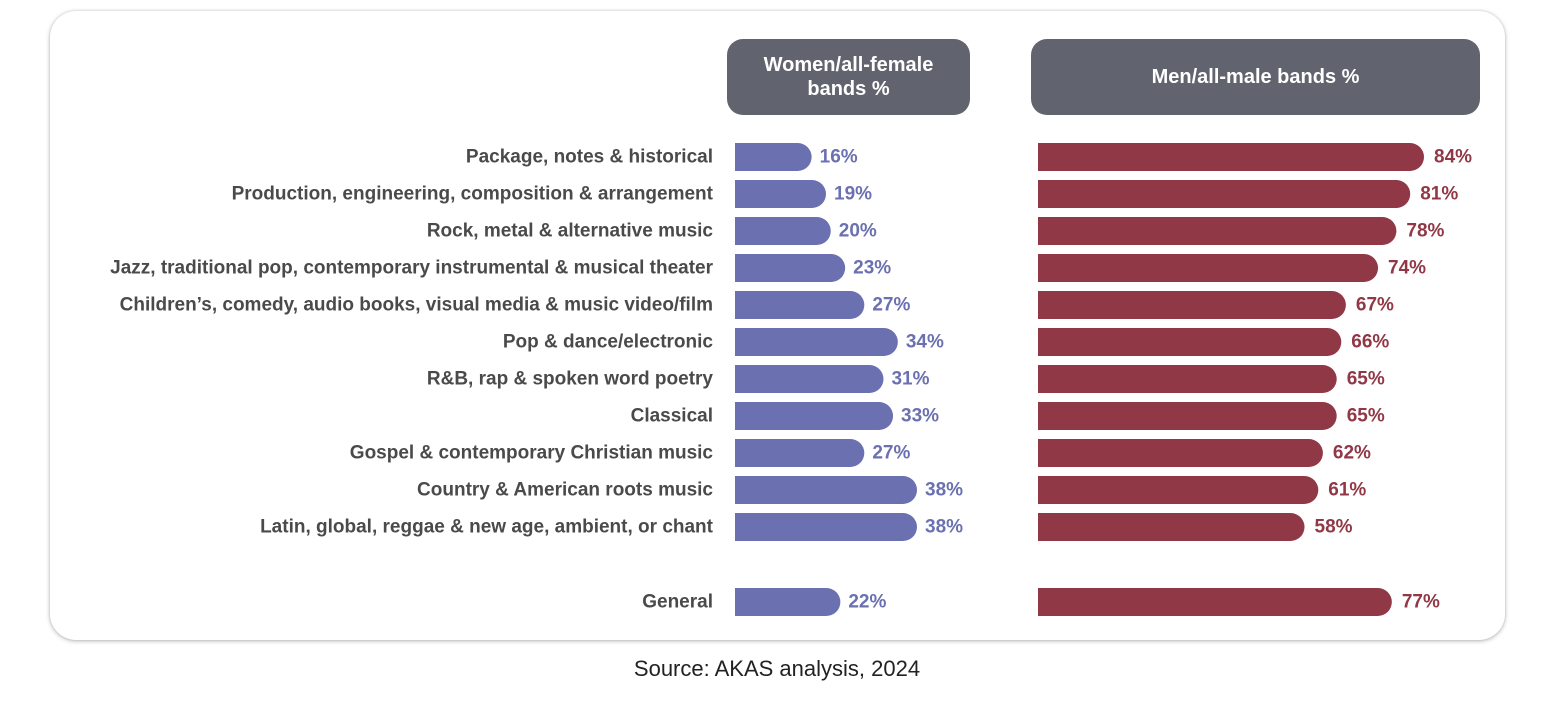 The image size is (1566, 706). Describe the element at coordinates (910, 379) in the screenshot. I see `women-value-label: 31%` at that location.